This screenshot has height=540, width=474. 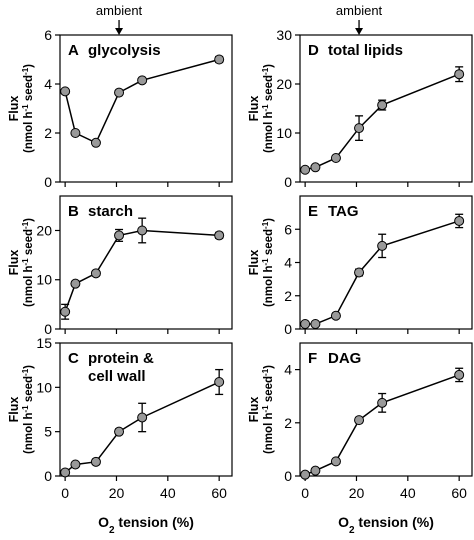 What do you see at coordinates (269, 66) in the screenshot?
I see `panel-d-ylabel-unit-part: )` at bounding box center [269, 66].